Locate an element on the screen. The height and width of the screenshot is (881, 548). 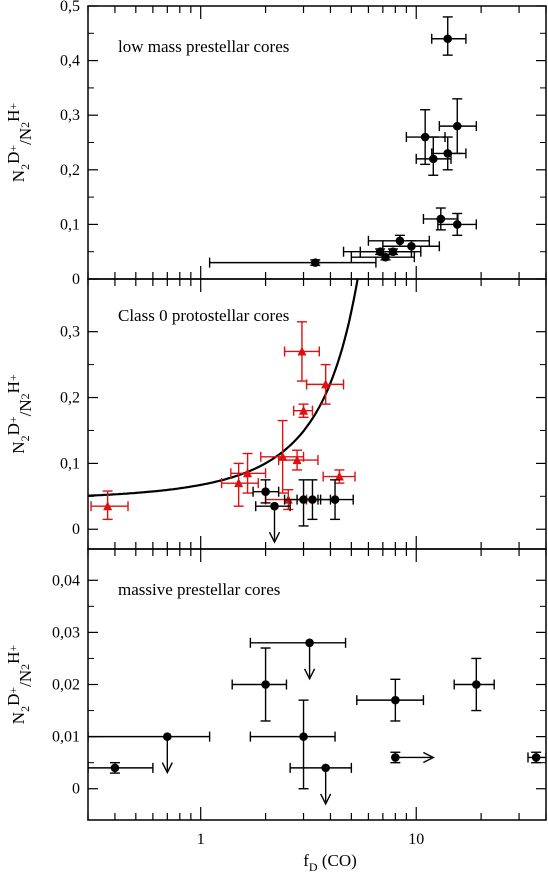
y-tick-label: 0,5 is located at coordinates (70, 7).